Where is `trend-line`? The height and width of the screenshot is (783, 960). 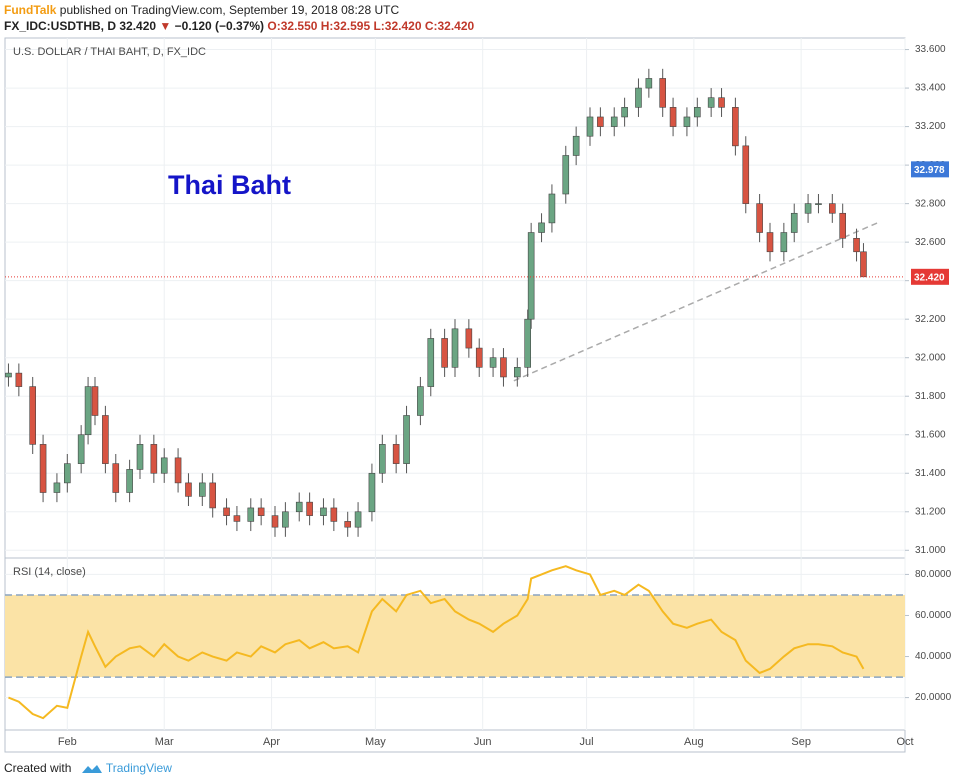
trend-line is located at coordinates (695, 302).